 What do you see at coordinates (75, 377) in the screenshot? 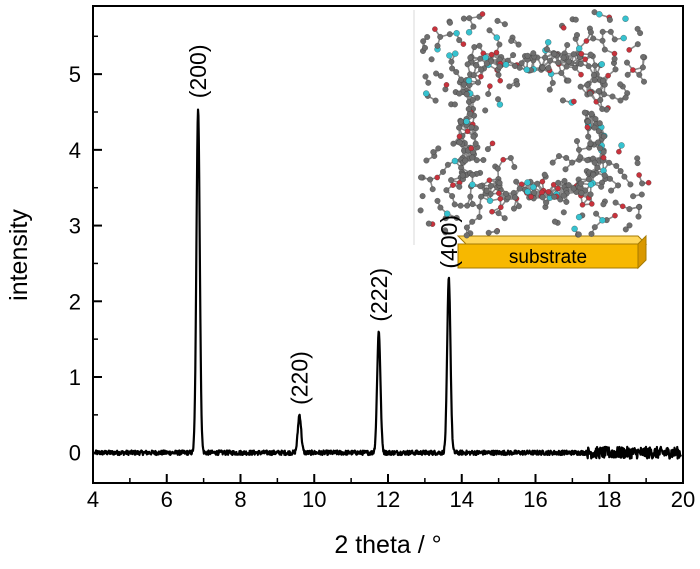
I see `y-tick-label: 1` at bounding box center [75, 377].